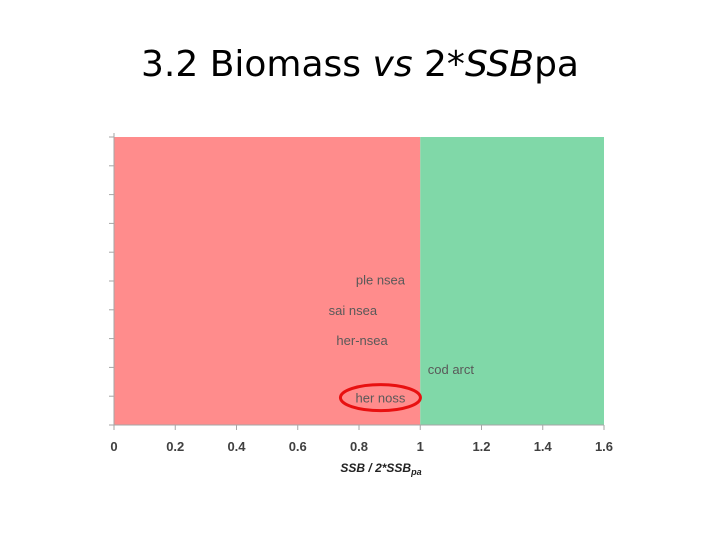 The image size is (720, 540). What do you see at coordinates (392, 64) in the screenshot?
I see `title-vs: vs` at bounding box center [392, 64].